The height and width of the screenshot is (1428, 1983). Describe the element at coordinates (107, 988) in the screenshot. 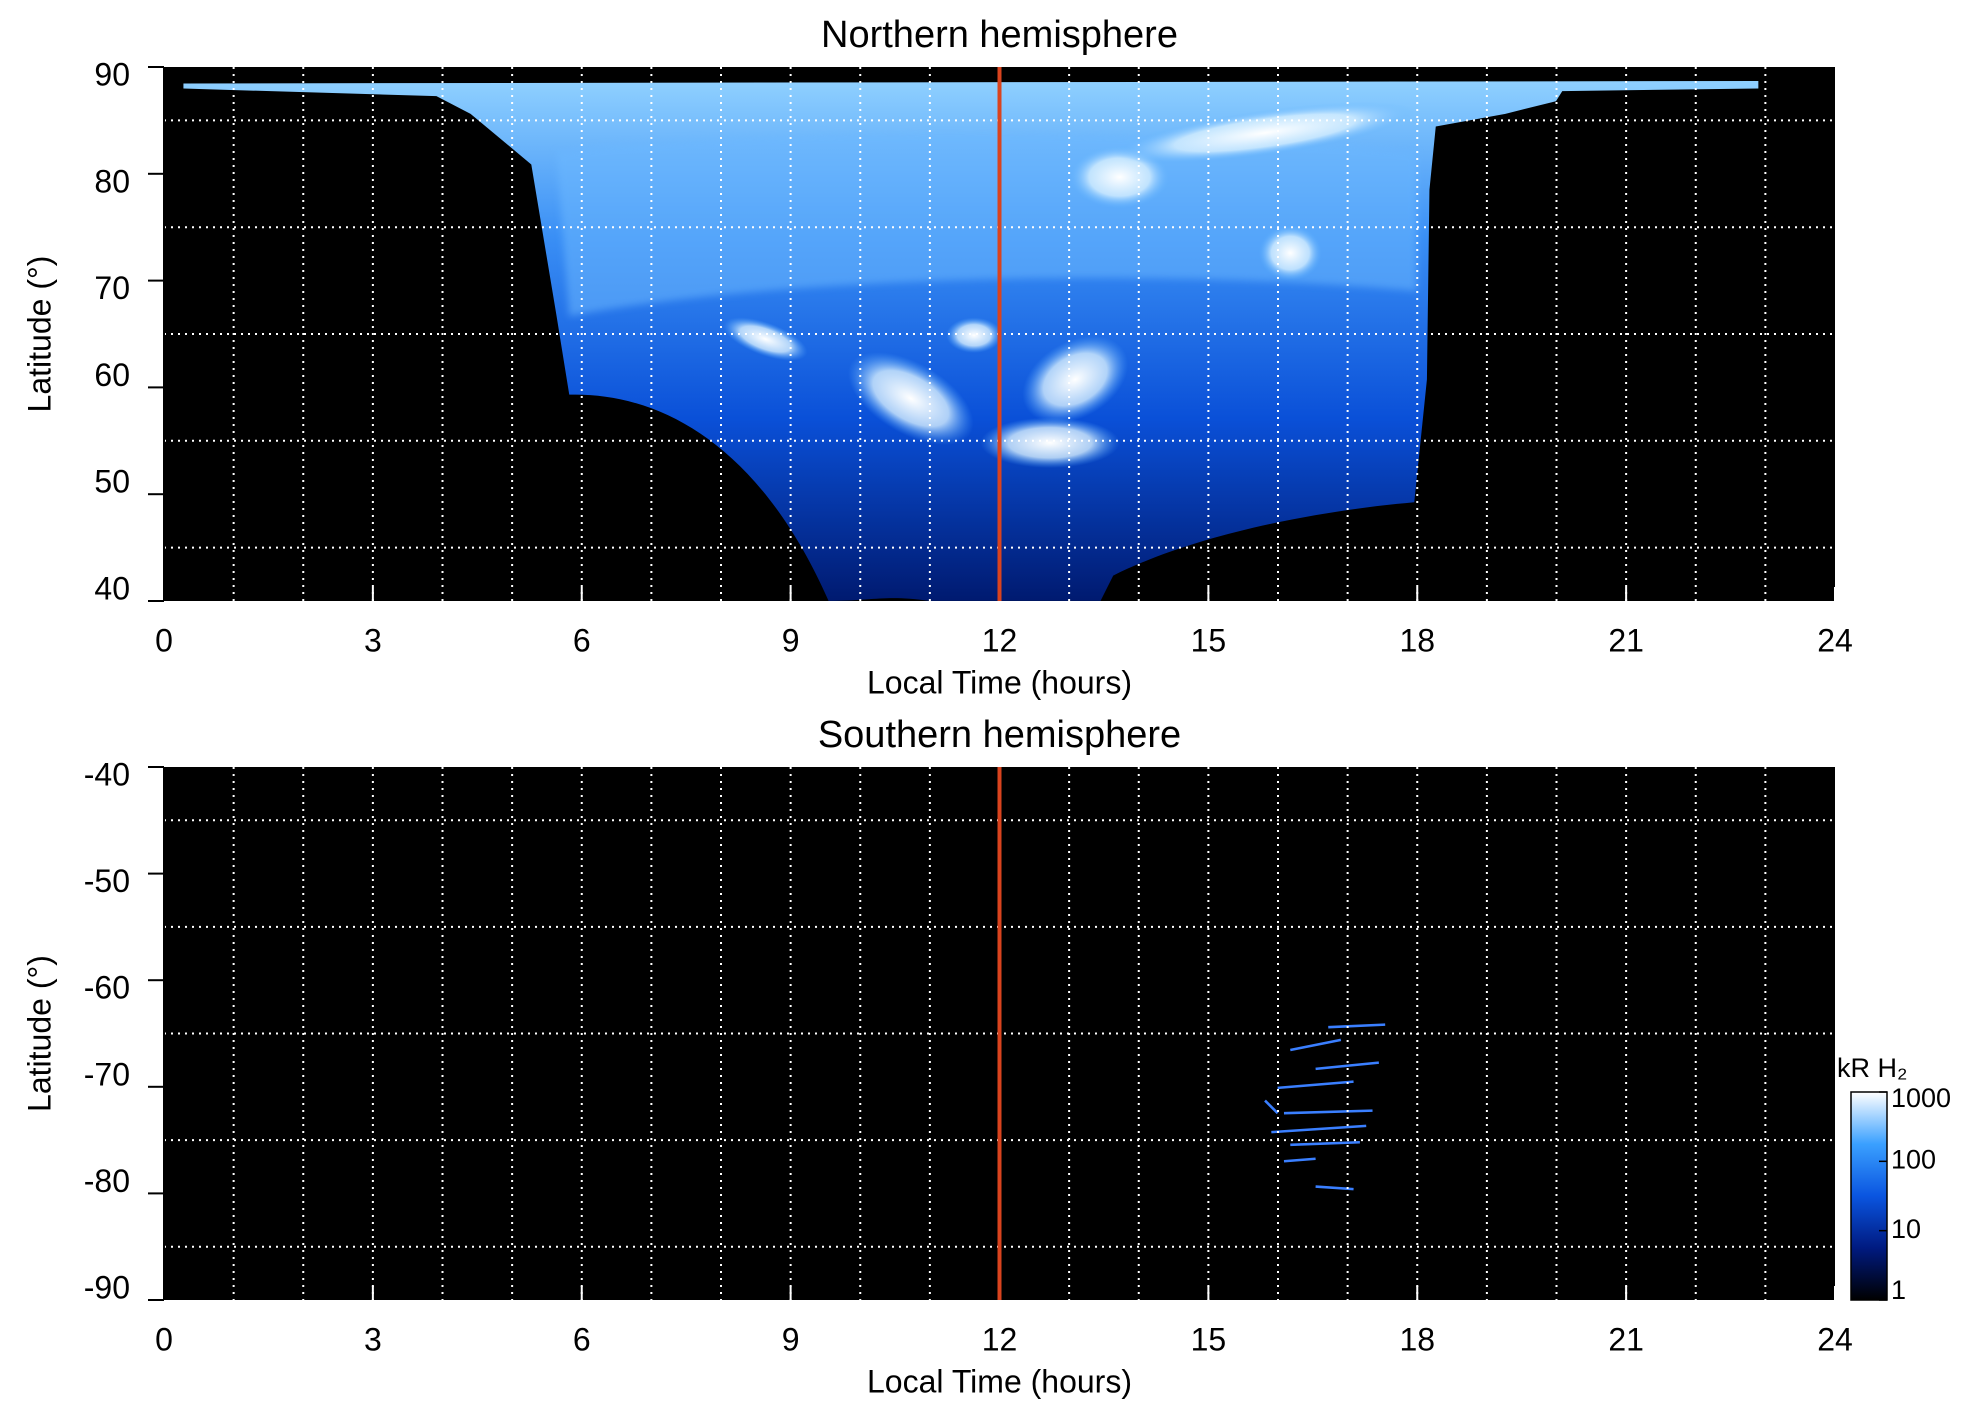

I see `y-tick-label: -60` at that location.